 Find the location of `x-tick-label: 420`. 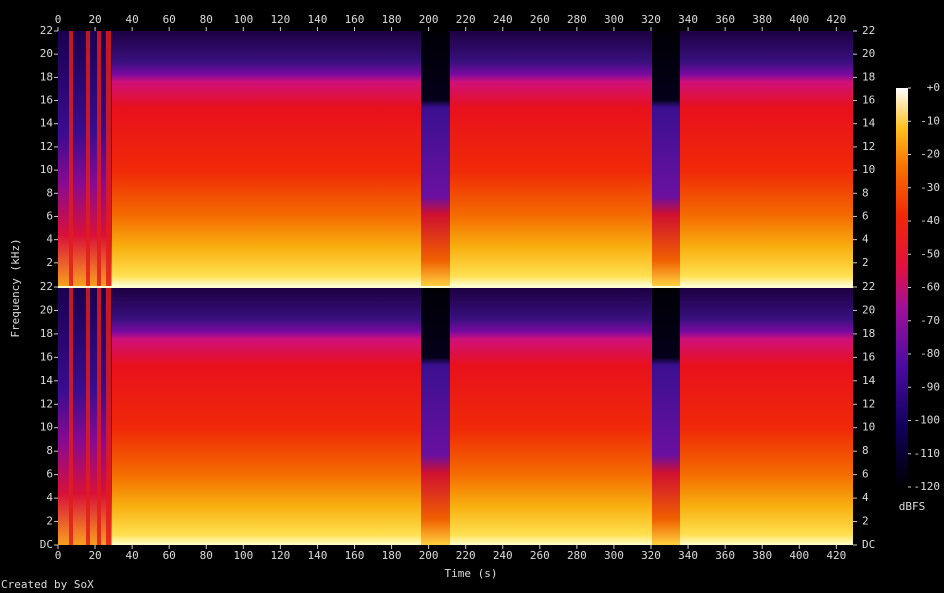

x-tick-label: 420 is located at coordinates (836, 555).